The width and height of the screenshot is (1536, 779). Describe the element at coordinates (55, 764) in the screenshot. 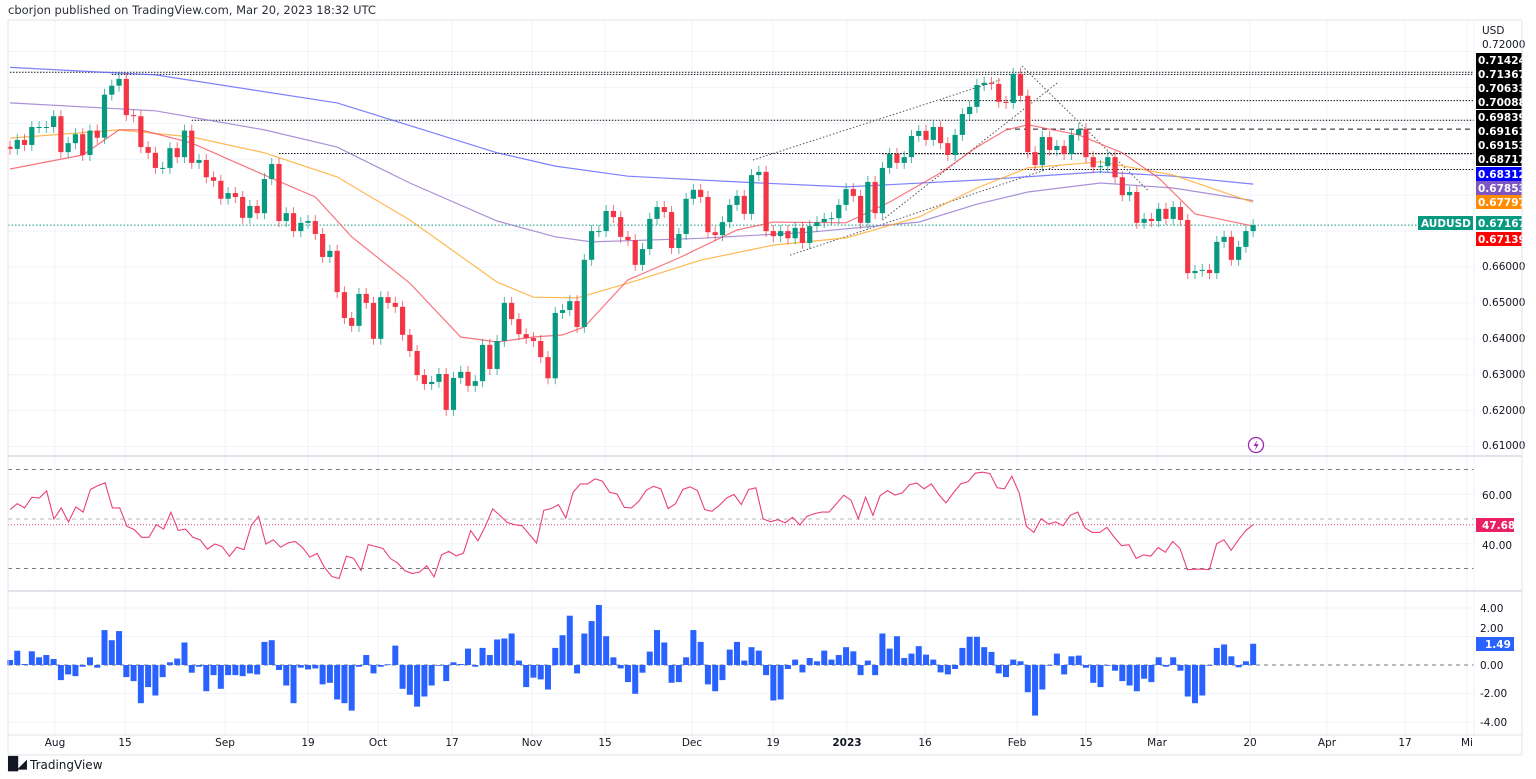

I see `tradingview-logo: █◢ TradingView` at that location.